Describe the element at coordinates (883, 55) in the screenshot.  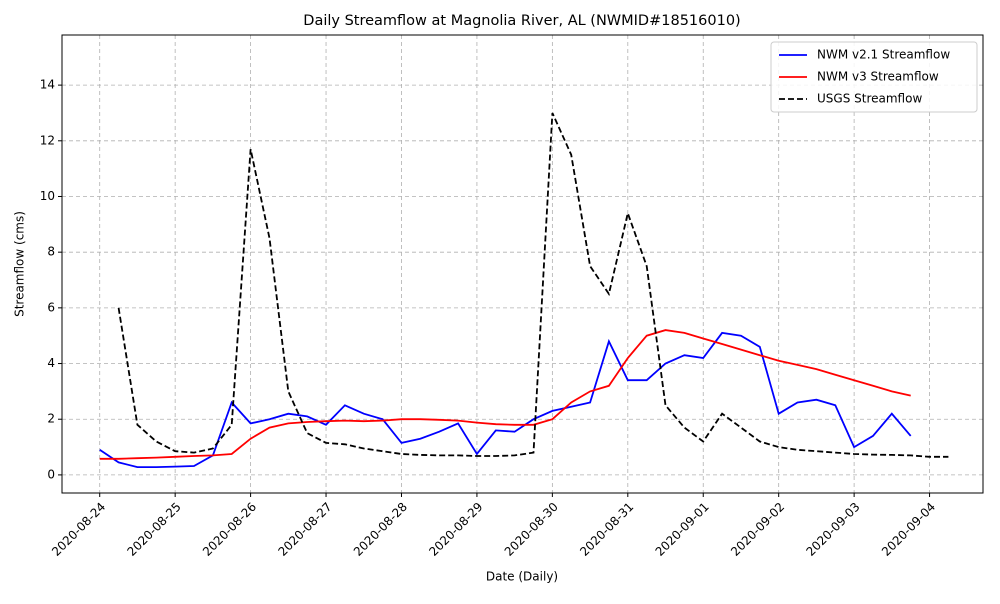
I see `legend-label: NWM v2.1 Streamflow` at that location.